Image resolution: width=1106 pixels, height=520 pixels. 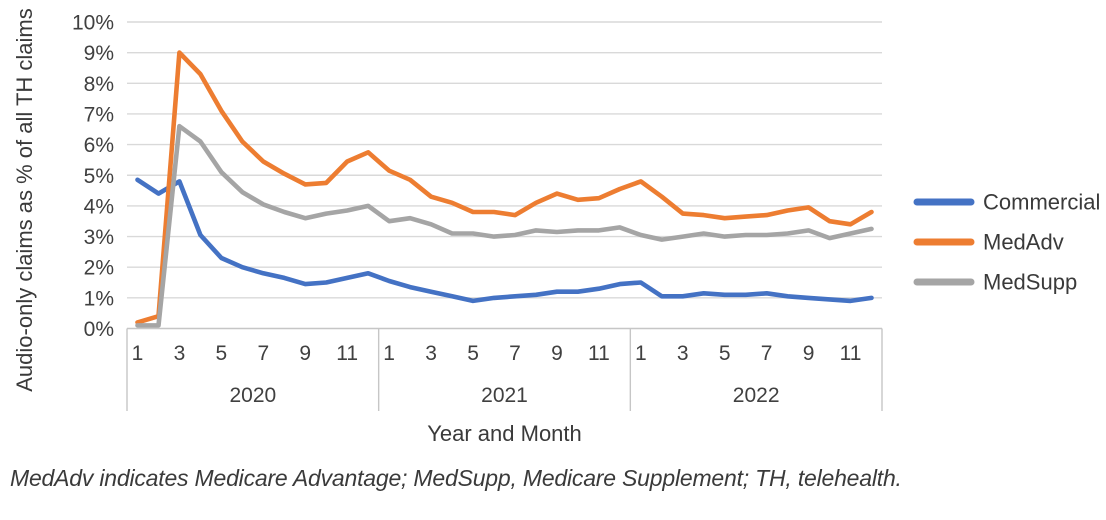 I want to click on y-tick-label-3%: 3%, so click(x=99, y=237).